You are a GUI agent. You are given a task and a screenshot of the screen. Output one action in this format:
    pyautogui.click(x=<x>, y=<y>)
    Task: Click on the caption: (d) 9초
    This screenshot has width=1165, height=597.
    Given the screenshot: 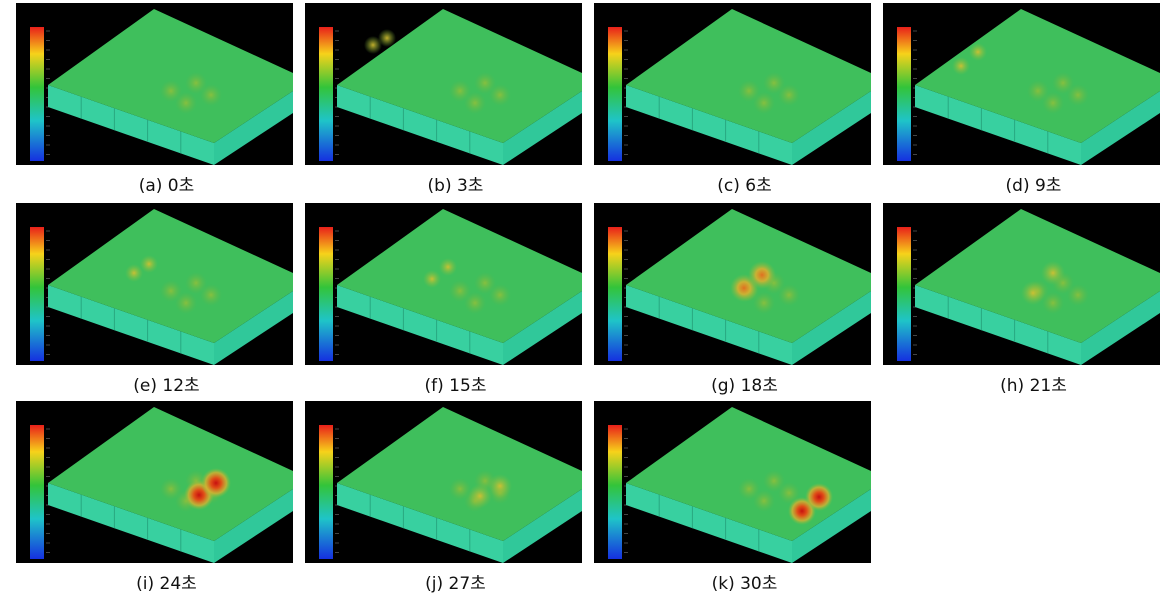 What is the action you would take?
    pyautogui.click(x=1034, y=186)
    